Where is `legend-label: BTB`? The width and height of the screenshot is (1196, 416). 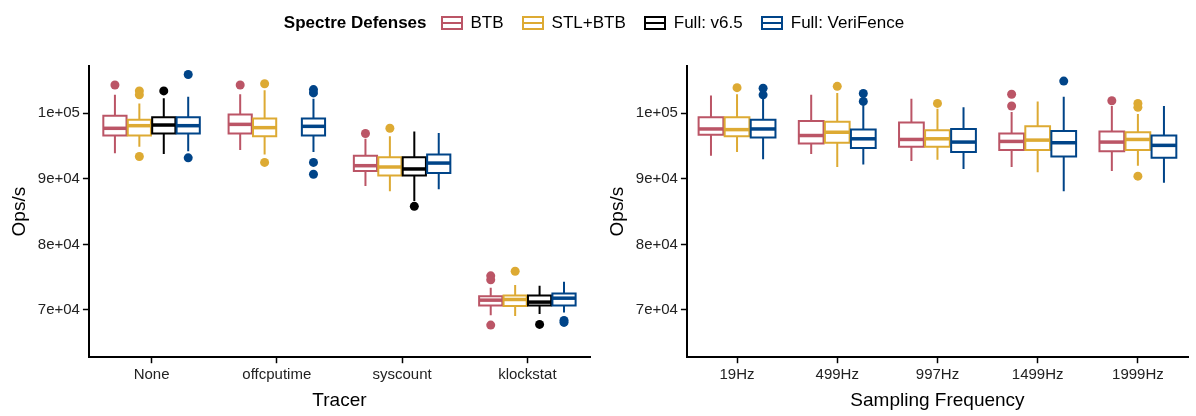 legend-label: BTB is located at coordinates (487, 23).